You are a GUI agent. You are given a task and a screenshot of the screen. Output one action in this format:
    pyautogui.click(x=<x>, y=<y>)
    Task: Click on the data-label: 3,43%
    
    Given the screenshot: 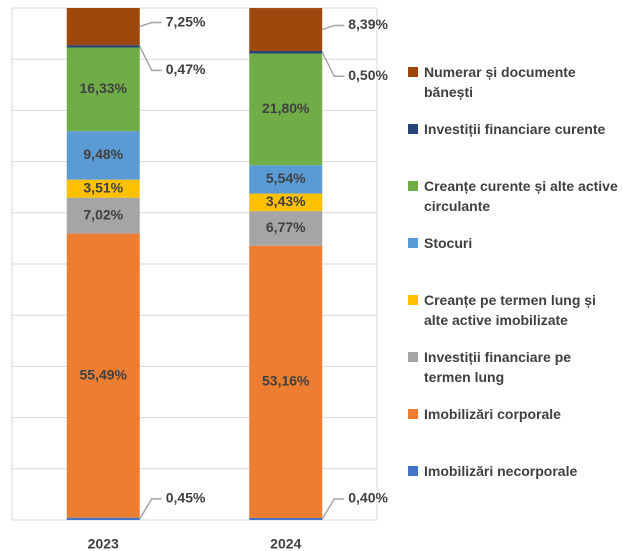 What is the action you would take?
    pyautogui.click(x=286, y=201)
    